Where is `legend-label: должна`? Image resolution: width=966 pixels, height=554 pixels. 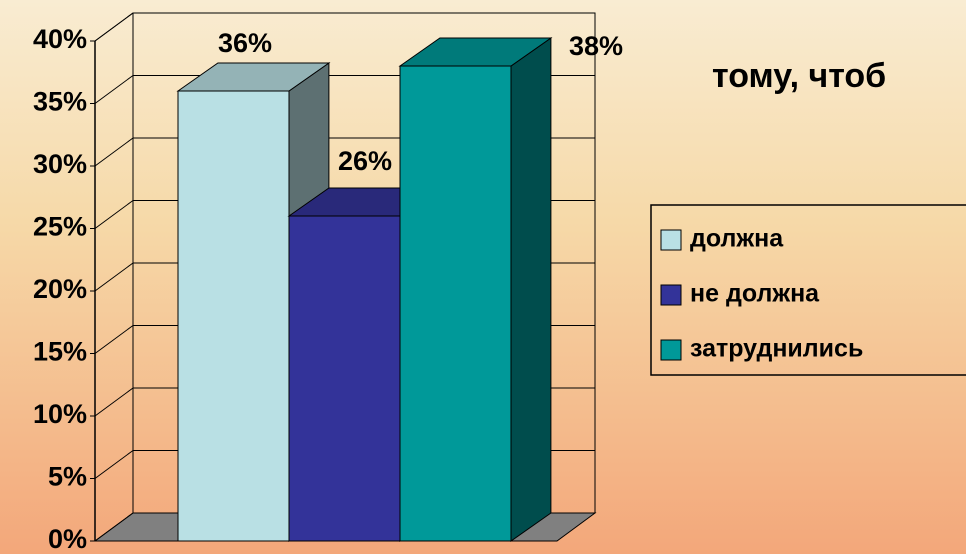
legend-label: должна is located at coordinates (737, 239).